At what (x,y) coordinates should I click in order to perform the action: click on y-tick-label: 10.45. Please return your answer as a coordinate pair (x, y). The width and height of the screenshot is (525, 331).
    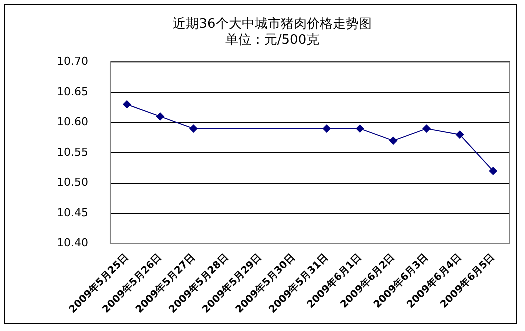
    Looking at the image, I should click on (72, 213).